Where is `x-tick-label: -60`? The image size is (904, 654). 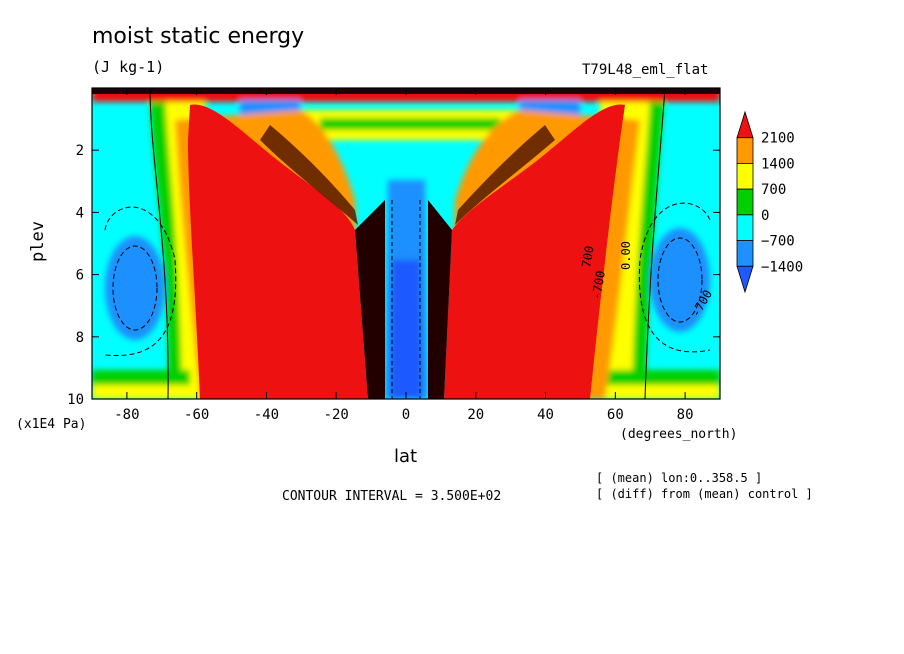
x-tick-label: -60 is located at coordinates (196, 415).